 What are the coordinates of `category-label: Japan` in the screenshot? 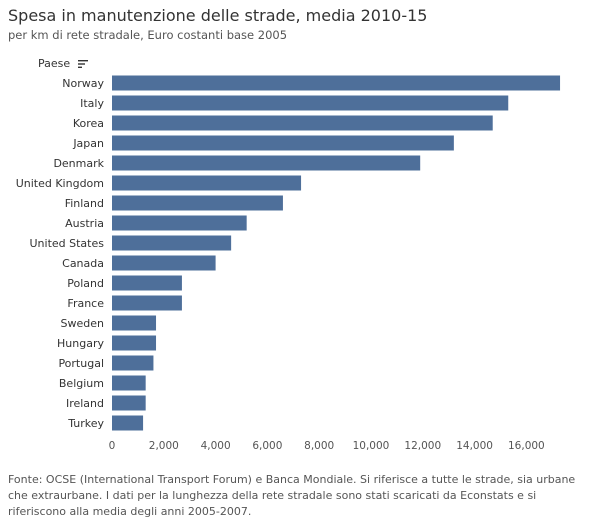 It's located at (88, 143).